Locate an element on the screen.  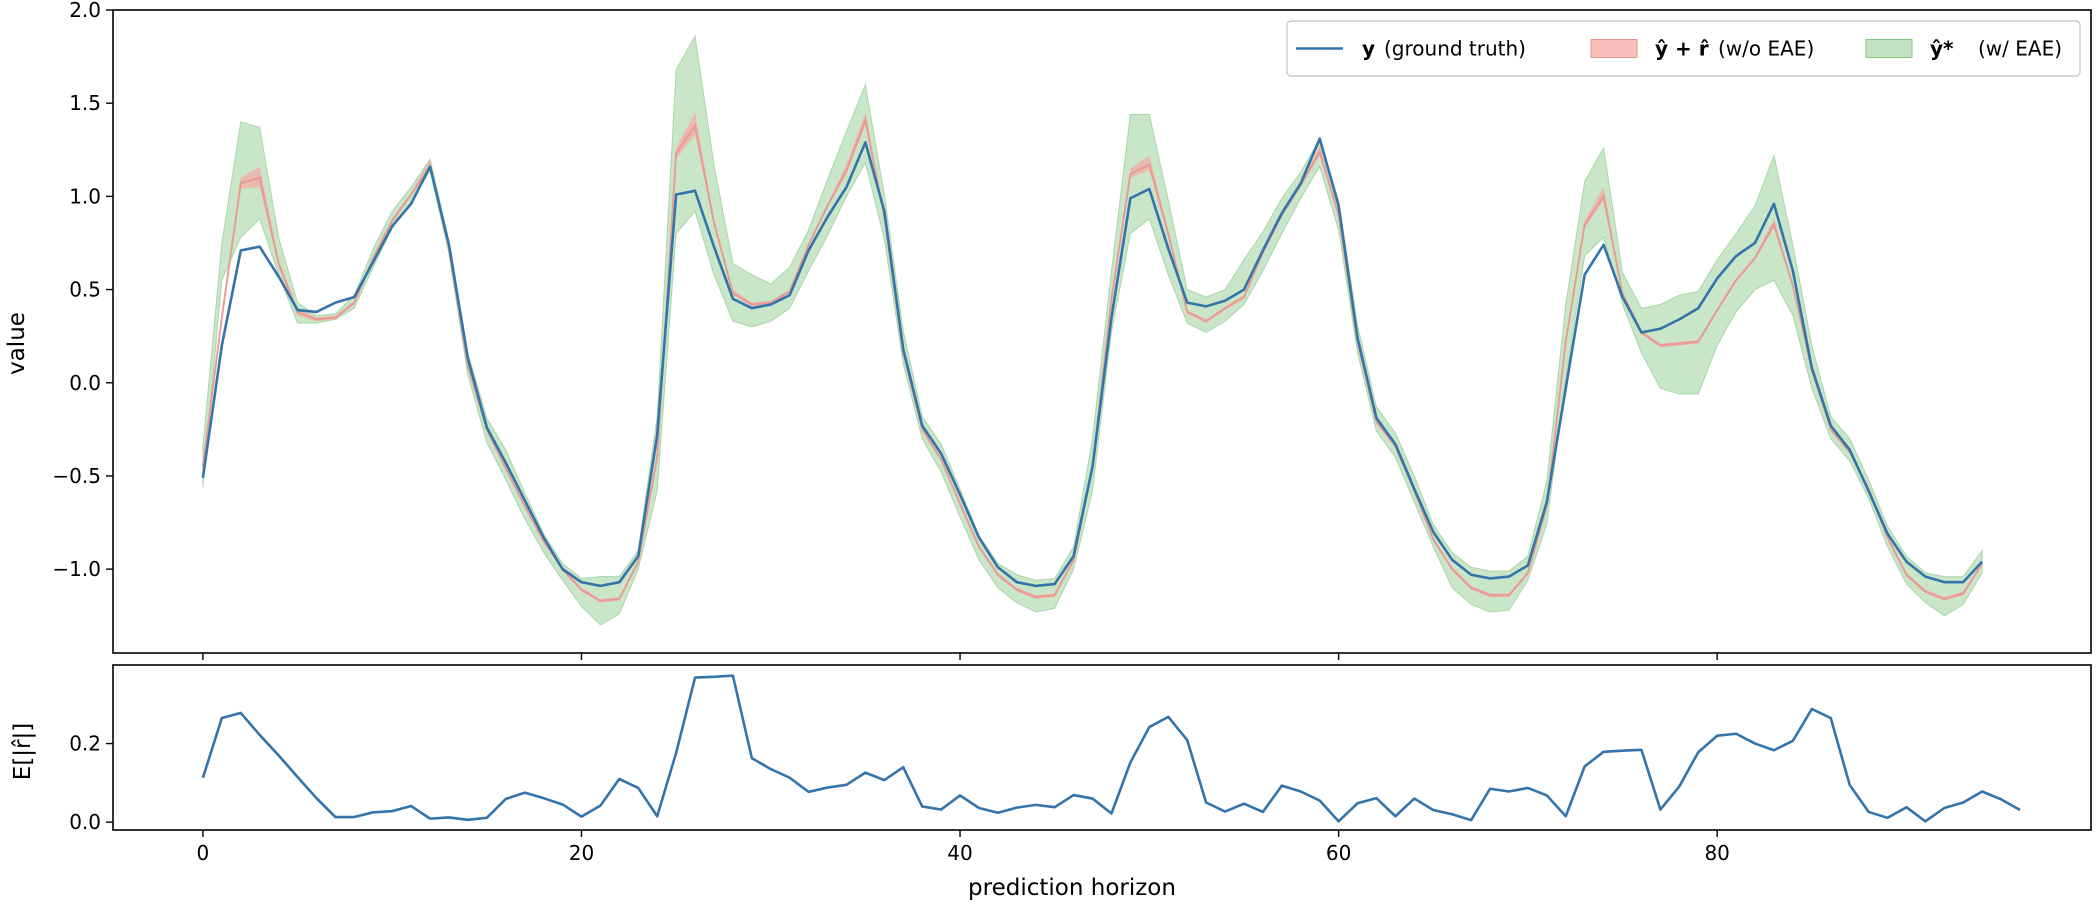
legend-w-eae-label: (w/ EAE) is located at coordinates (2020, 49).